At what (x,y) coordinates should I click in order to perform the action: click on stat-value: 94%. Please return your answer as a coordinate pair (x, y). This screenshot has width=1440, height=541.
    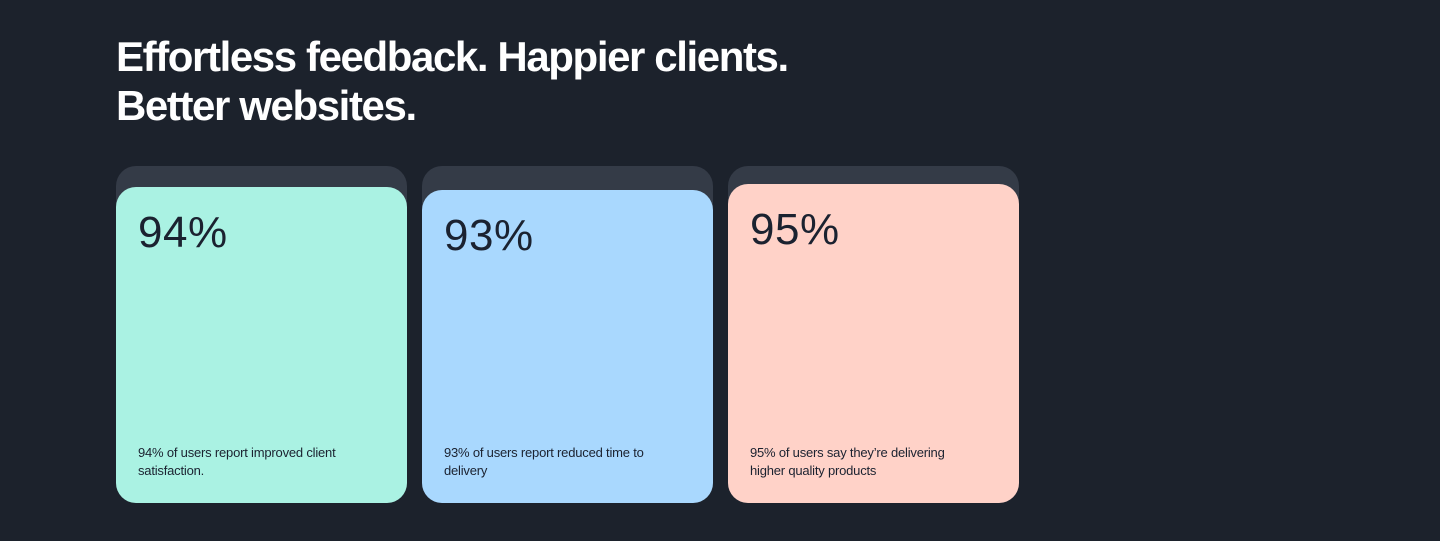
    Looking at the image, I should click on (183, 232).